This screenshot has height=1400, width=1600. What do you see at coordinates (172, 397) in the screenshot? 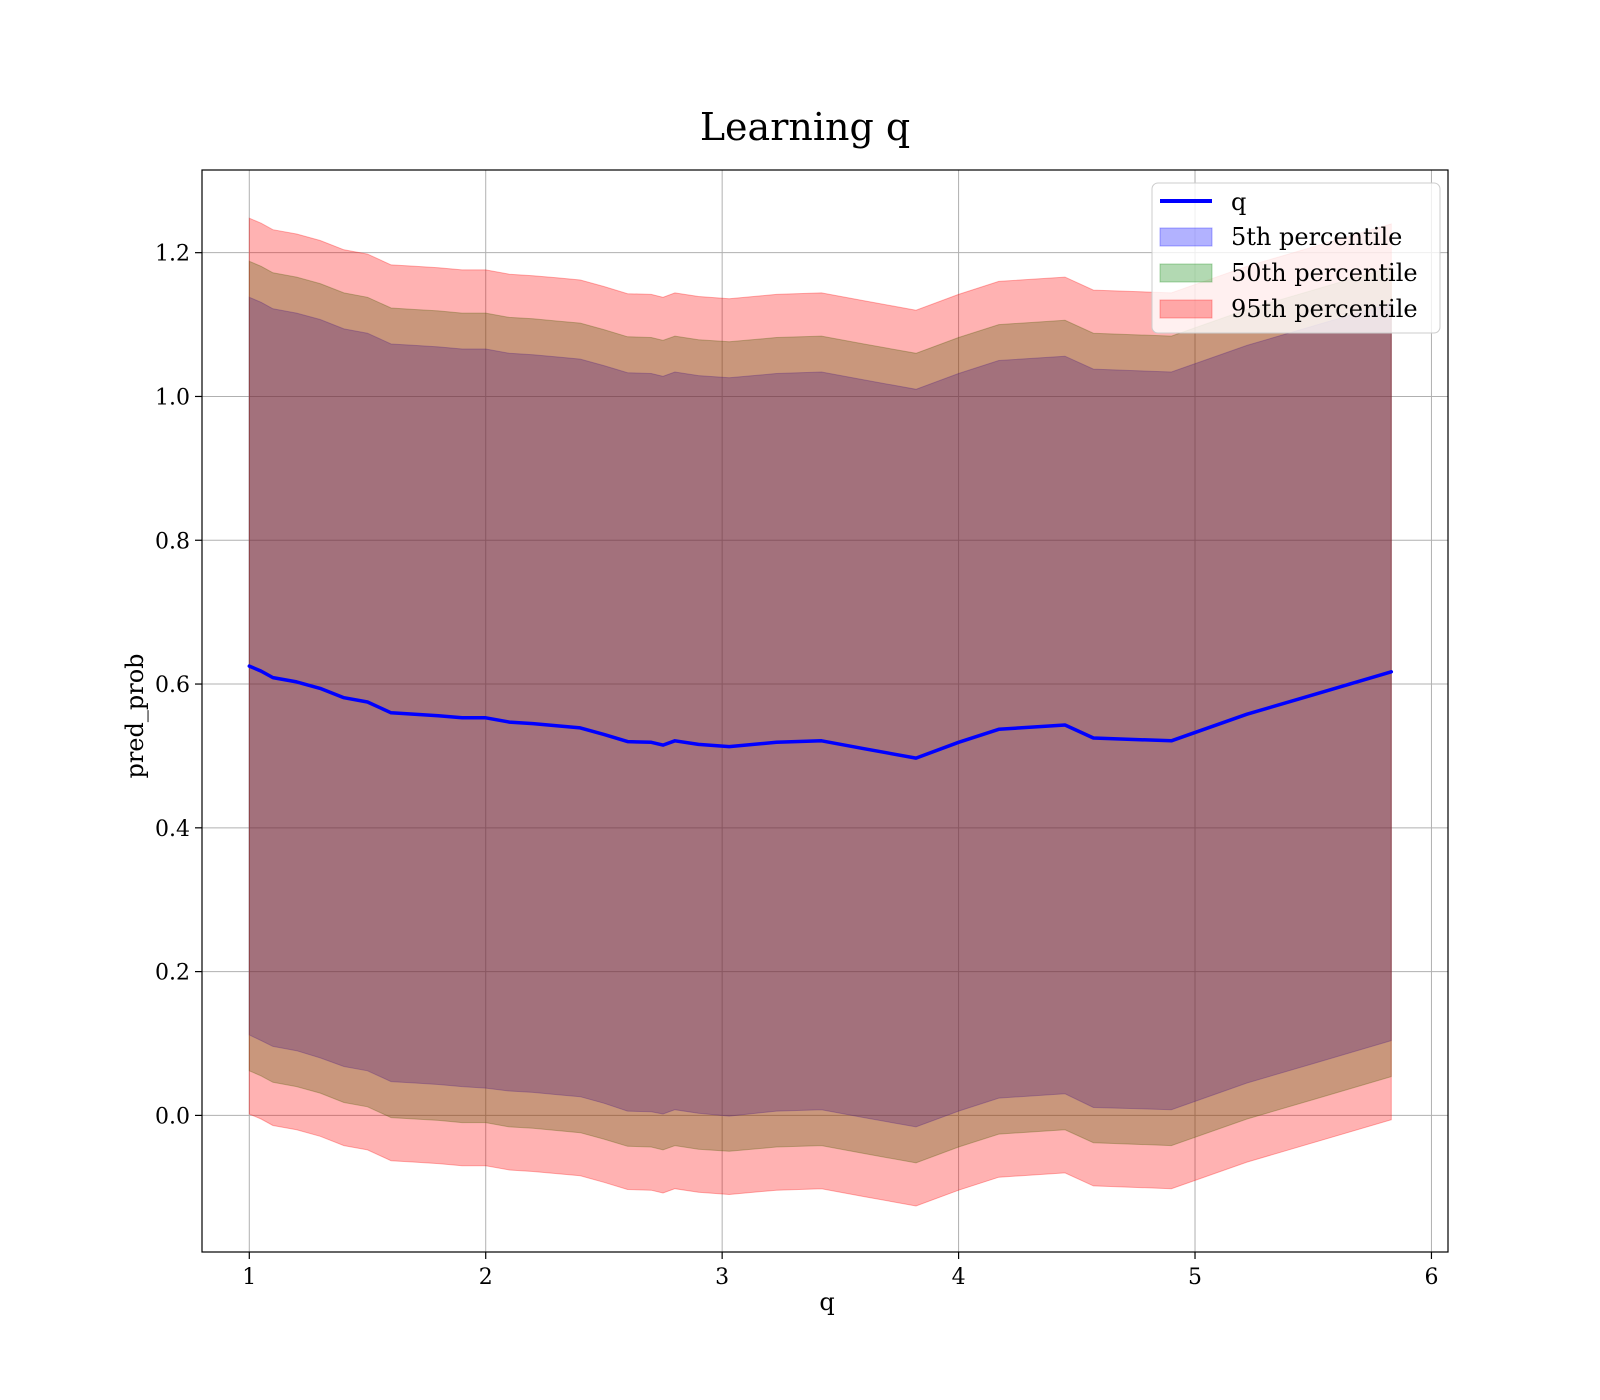
I see `y-tick-label: 1.0` at bounding box center [172, 397].